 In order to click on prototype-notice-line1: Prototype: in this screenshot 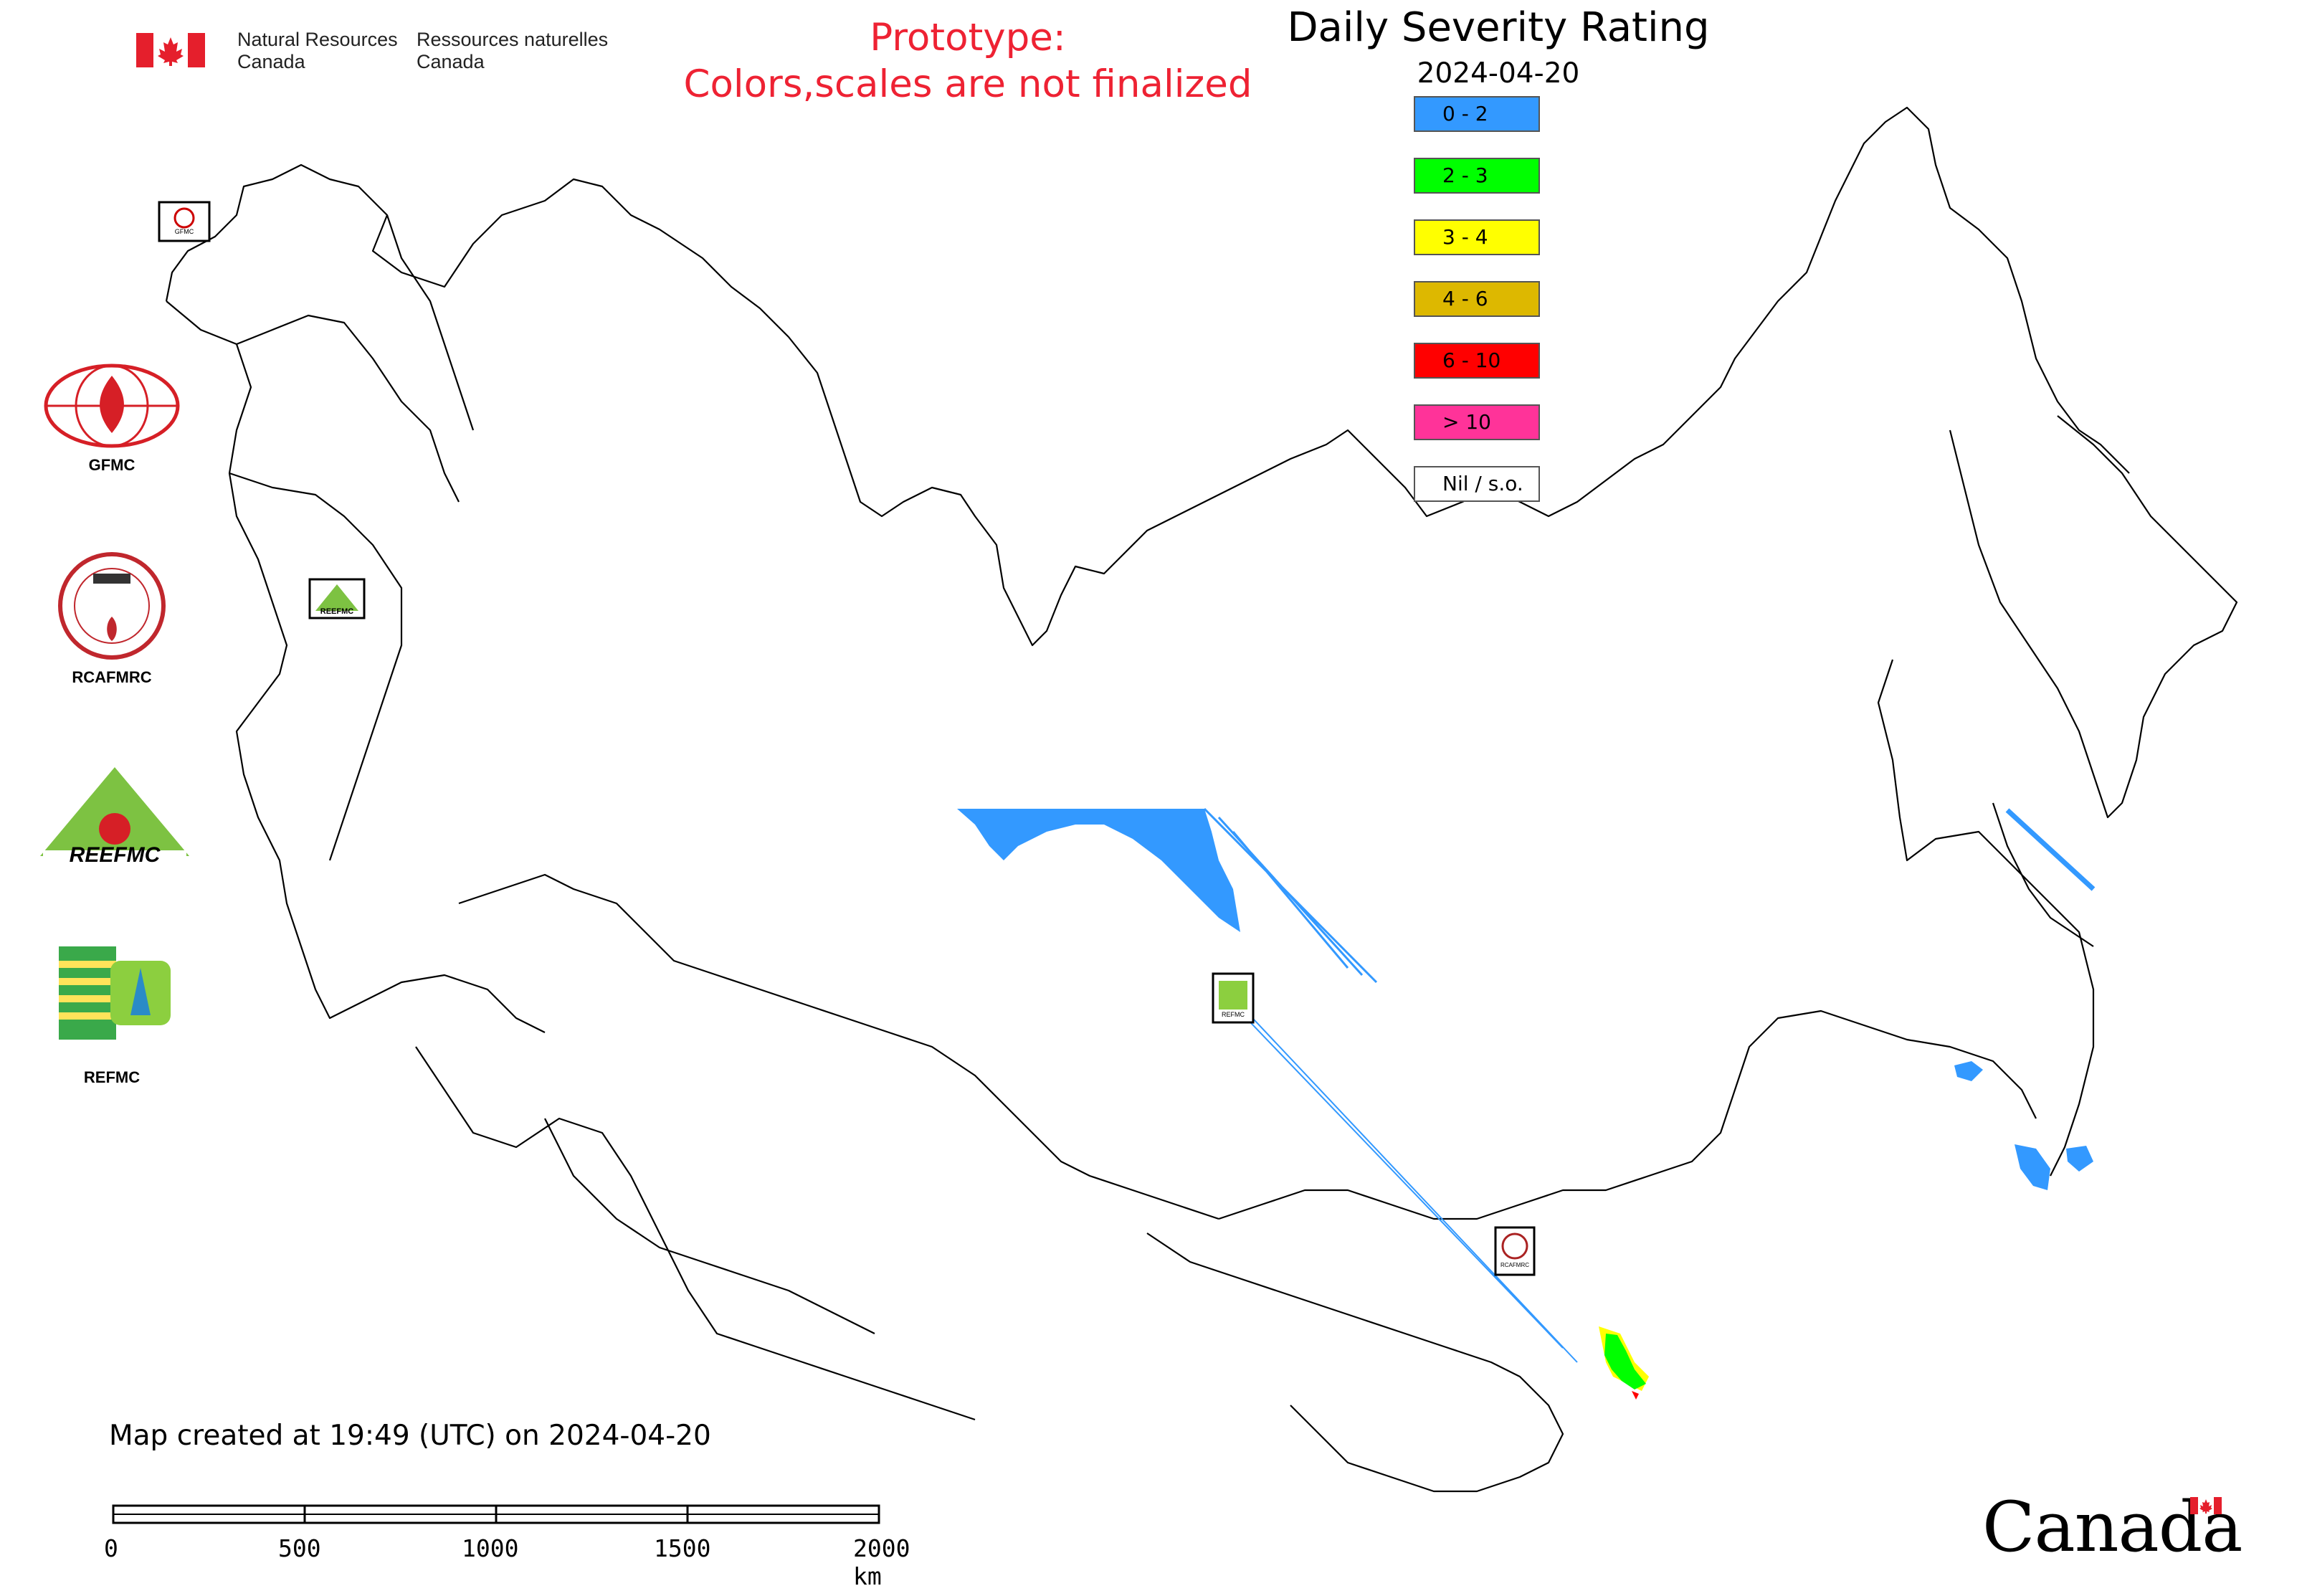, I will do `click(968, 38)`.